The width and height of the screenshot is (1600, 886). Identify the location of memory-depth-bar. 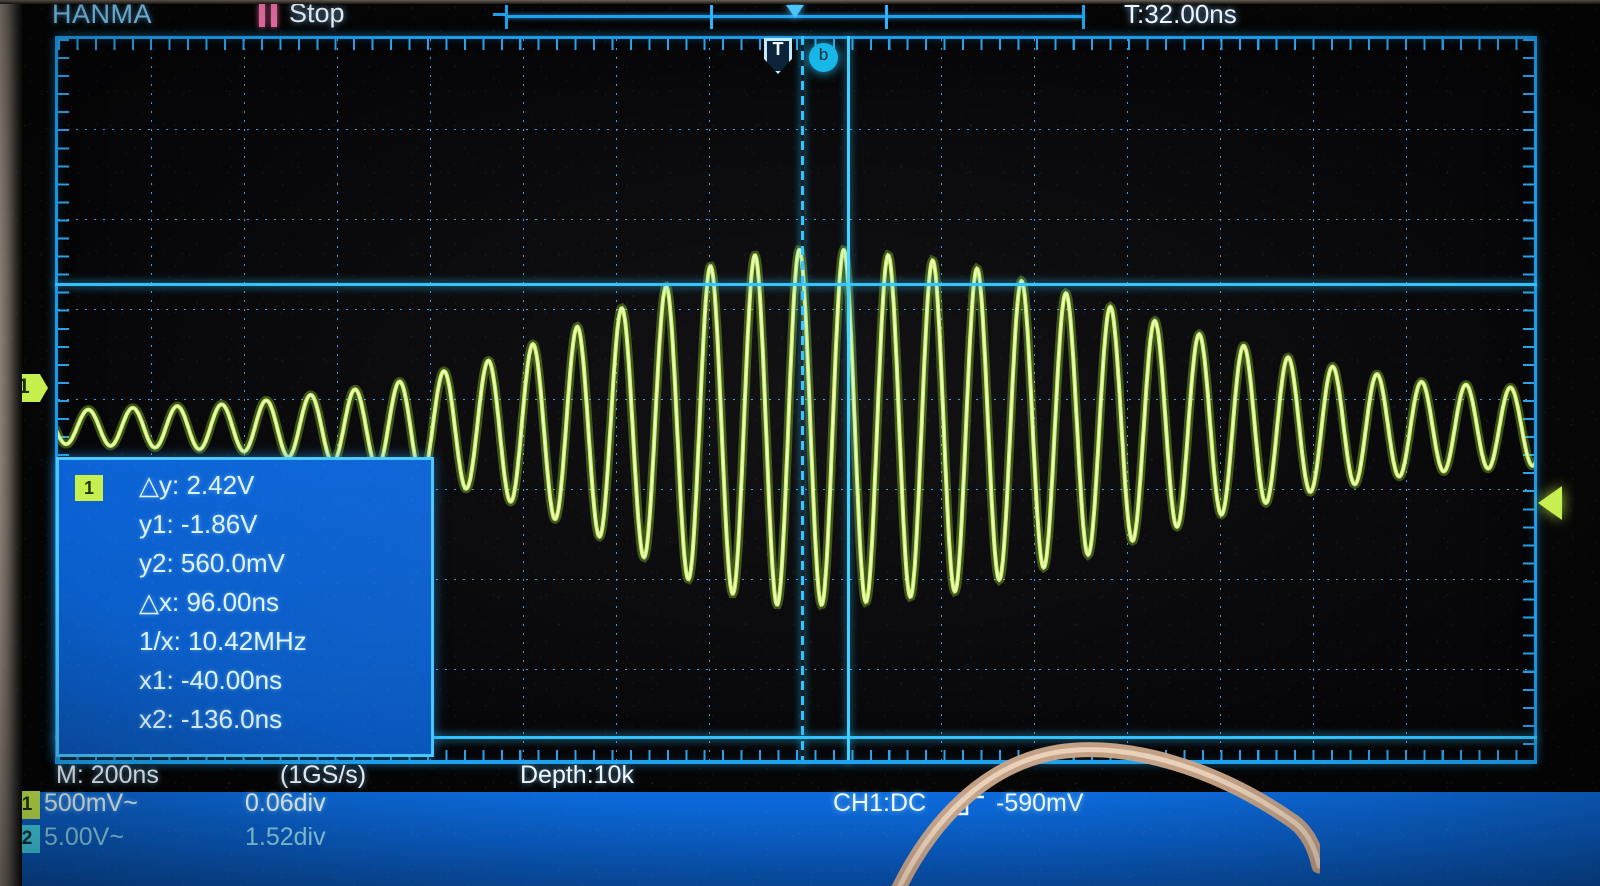
(789, 16).